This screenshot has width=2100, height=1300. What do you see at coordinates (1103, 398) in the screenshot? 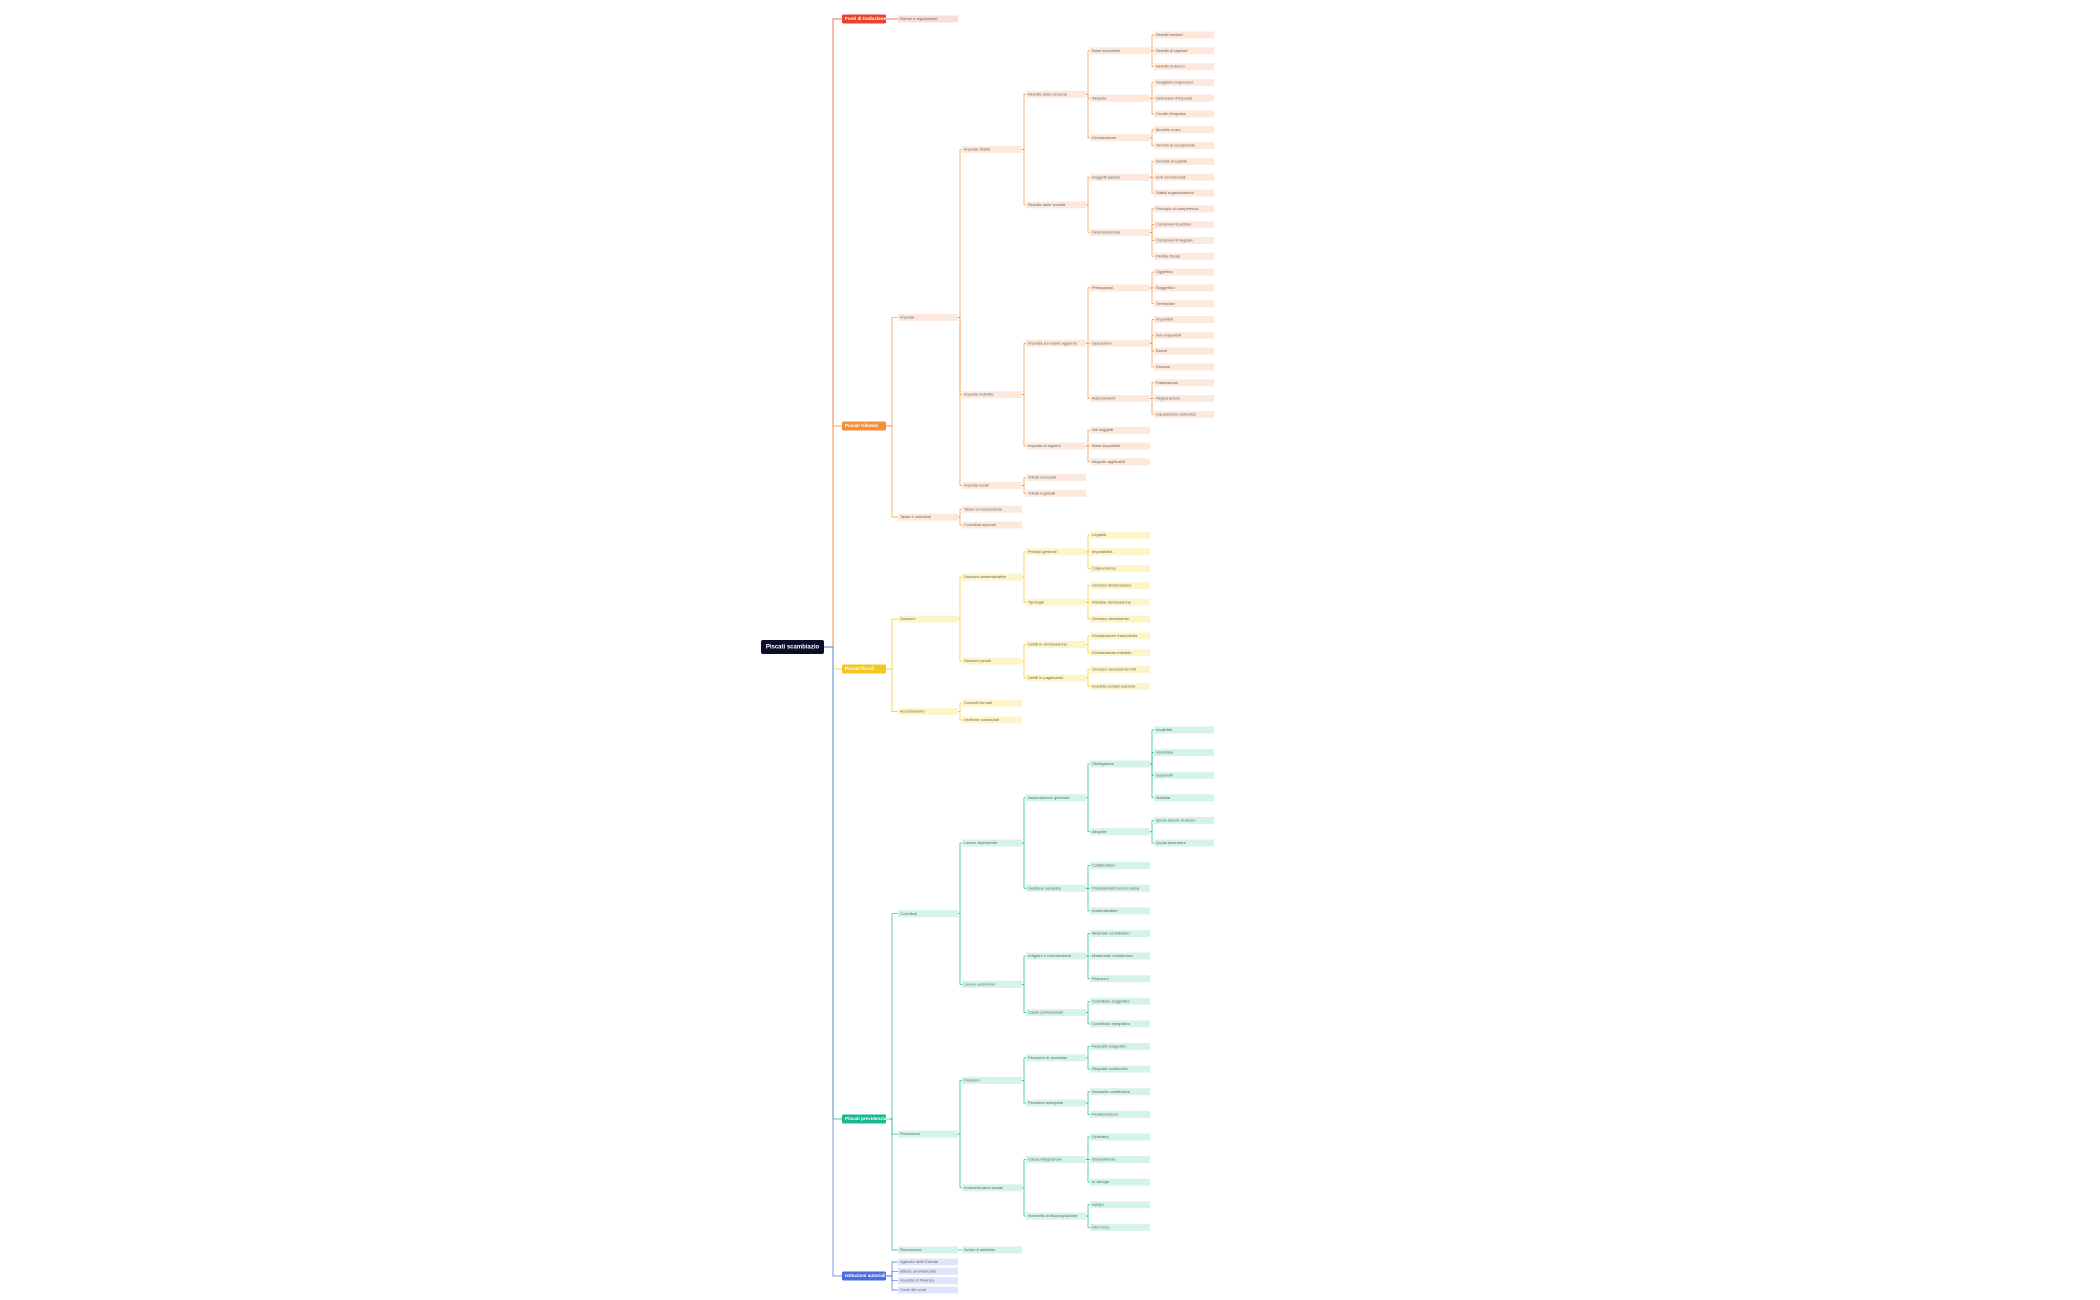
I see `topic-label: Adempimenti` at bounding box center [1103, 398].